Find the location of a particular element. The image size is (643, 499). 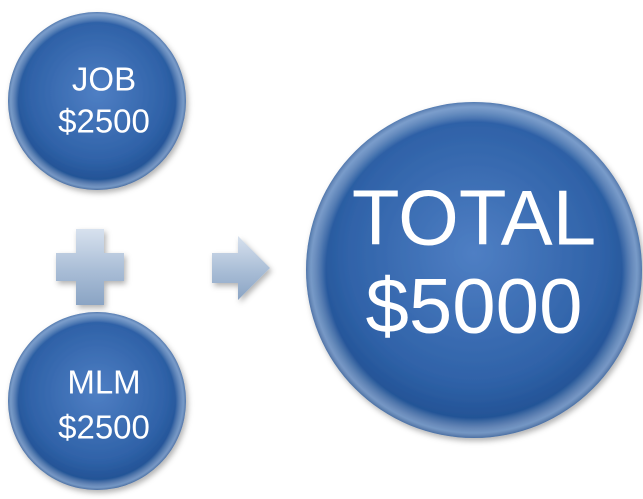

node-label: TOTAL is located at coordinates (474, 218).